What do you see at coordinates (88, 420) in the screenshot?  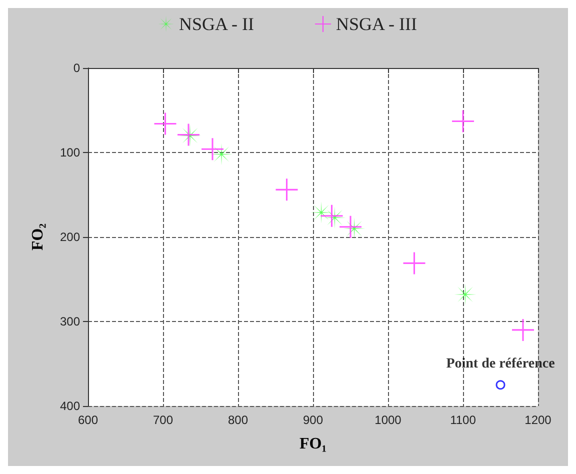 I see `x-tick-label: 600` at bounding box center [88, 420].